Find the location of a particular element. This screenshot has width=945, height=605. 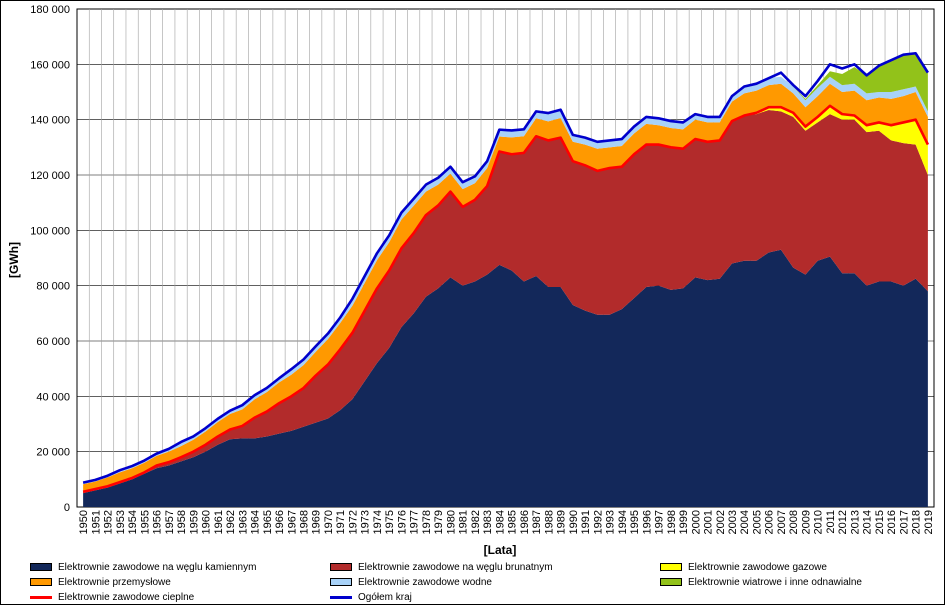

x-tick-label-2012: 2012 is located at coordinates (843, 522).